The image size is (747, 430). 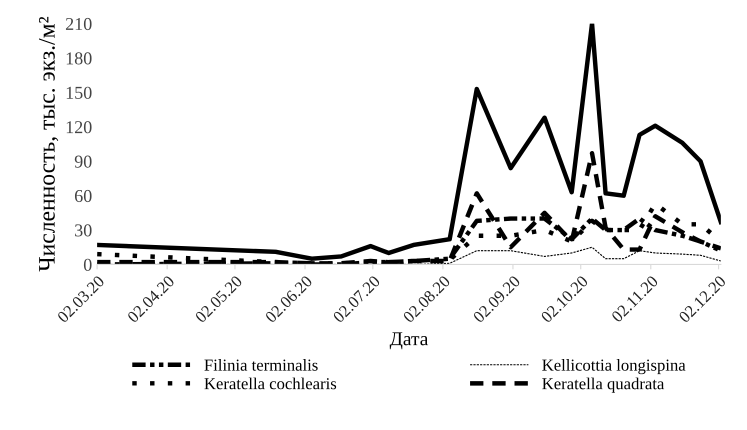 What do you see at coordinates (614, 366) in the screenshot?
I see `legend-label: Kellicottia longispina` at bounding box center [614, 366].